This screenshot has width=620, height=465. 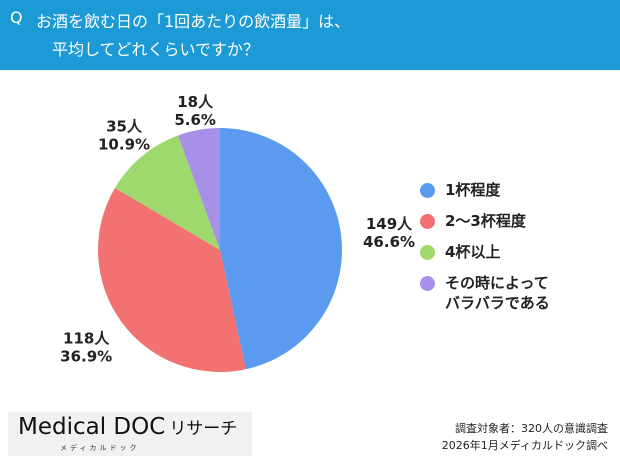 What do you see at coordinates (389, 224) in the screenshot?
I see `slice-count-label: 149人` at bounding box center [389, 224].